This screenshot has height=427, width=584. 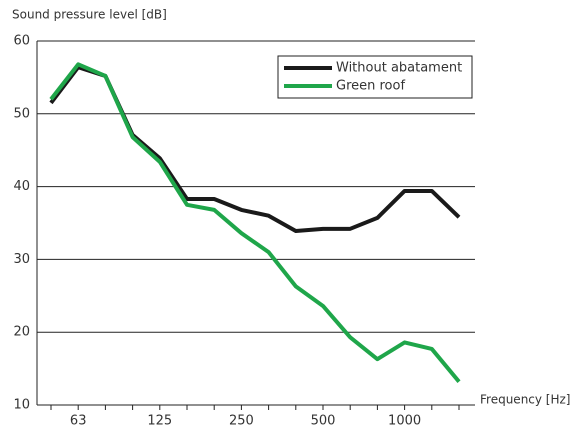 I want to click on legend-label: Without abatament, so click(x=399, y=68).